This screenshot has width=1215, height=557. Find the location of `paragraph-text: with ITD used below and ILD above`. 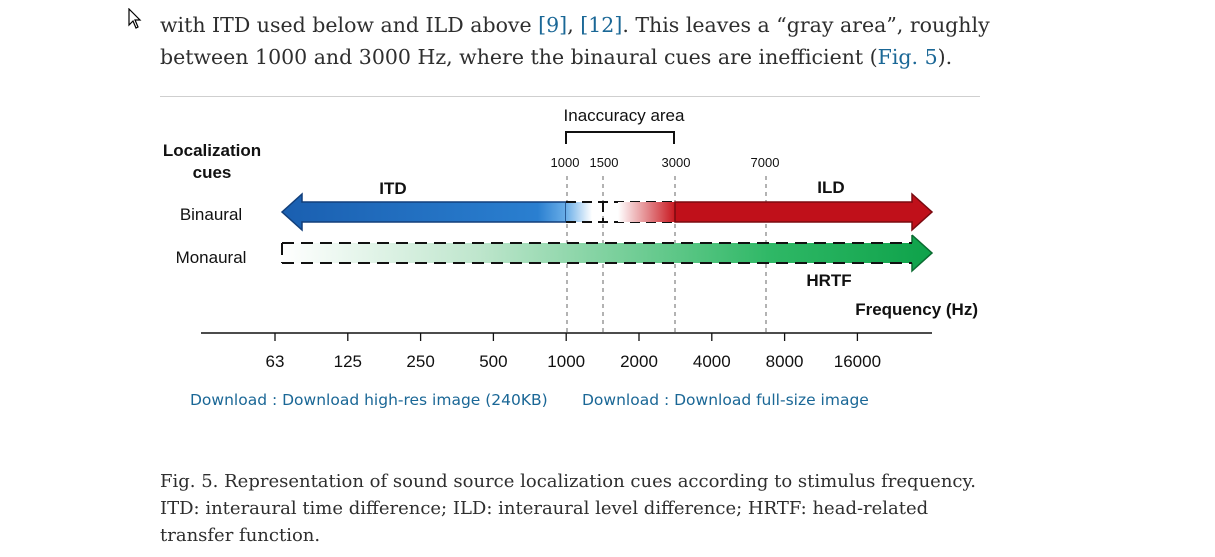

paragraph-text: with ITD used below and ILD above is located at coordinates (349, 25).